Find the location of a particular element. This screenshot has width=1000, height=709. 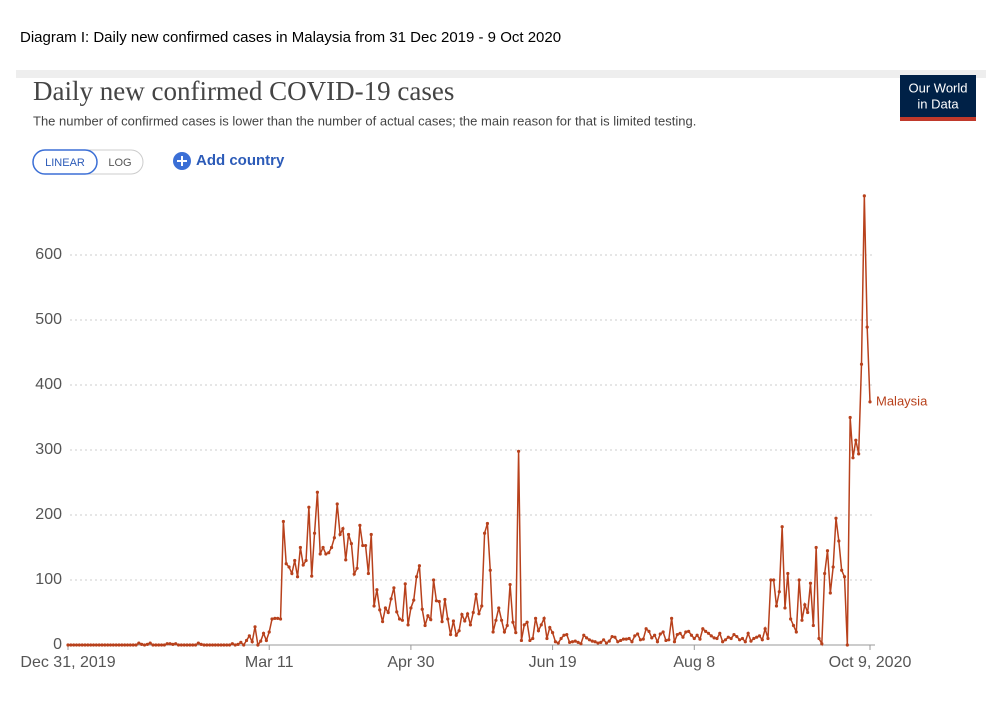

y-tick-label: 600 is located at coordinates (48, 254).